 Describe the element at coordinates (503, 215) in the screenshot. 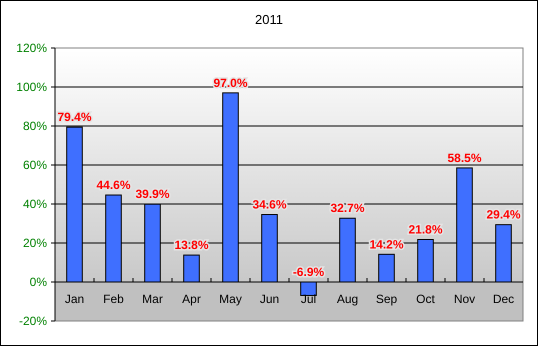

I see `data-label: 29.4%` at that location.